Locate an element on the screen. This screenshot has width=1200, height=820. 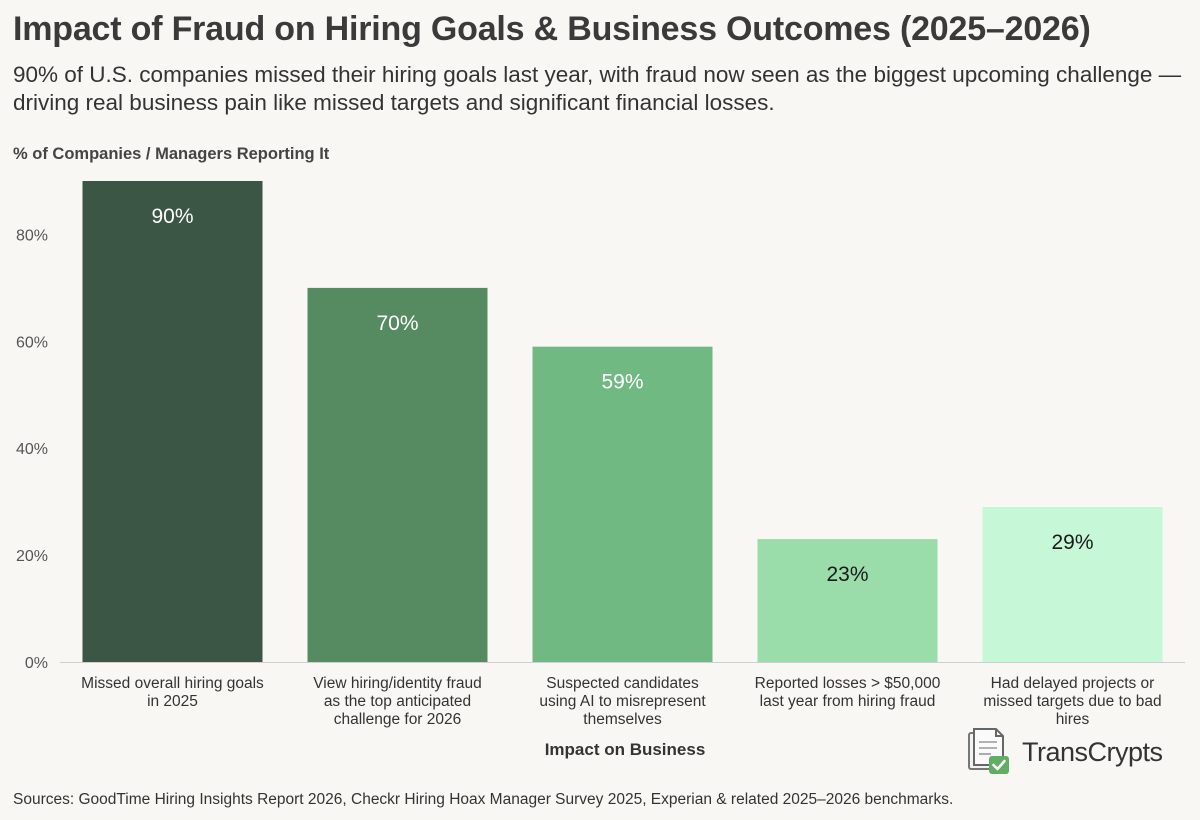
data-label: 70% is located at coordinates (397, 323).